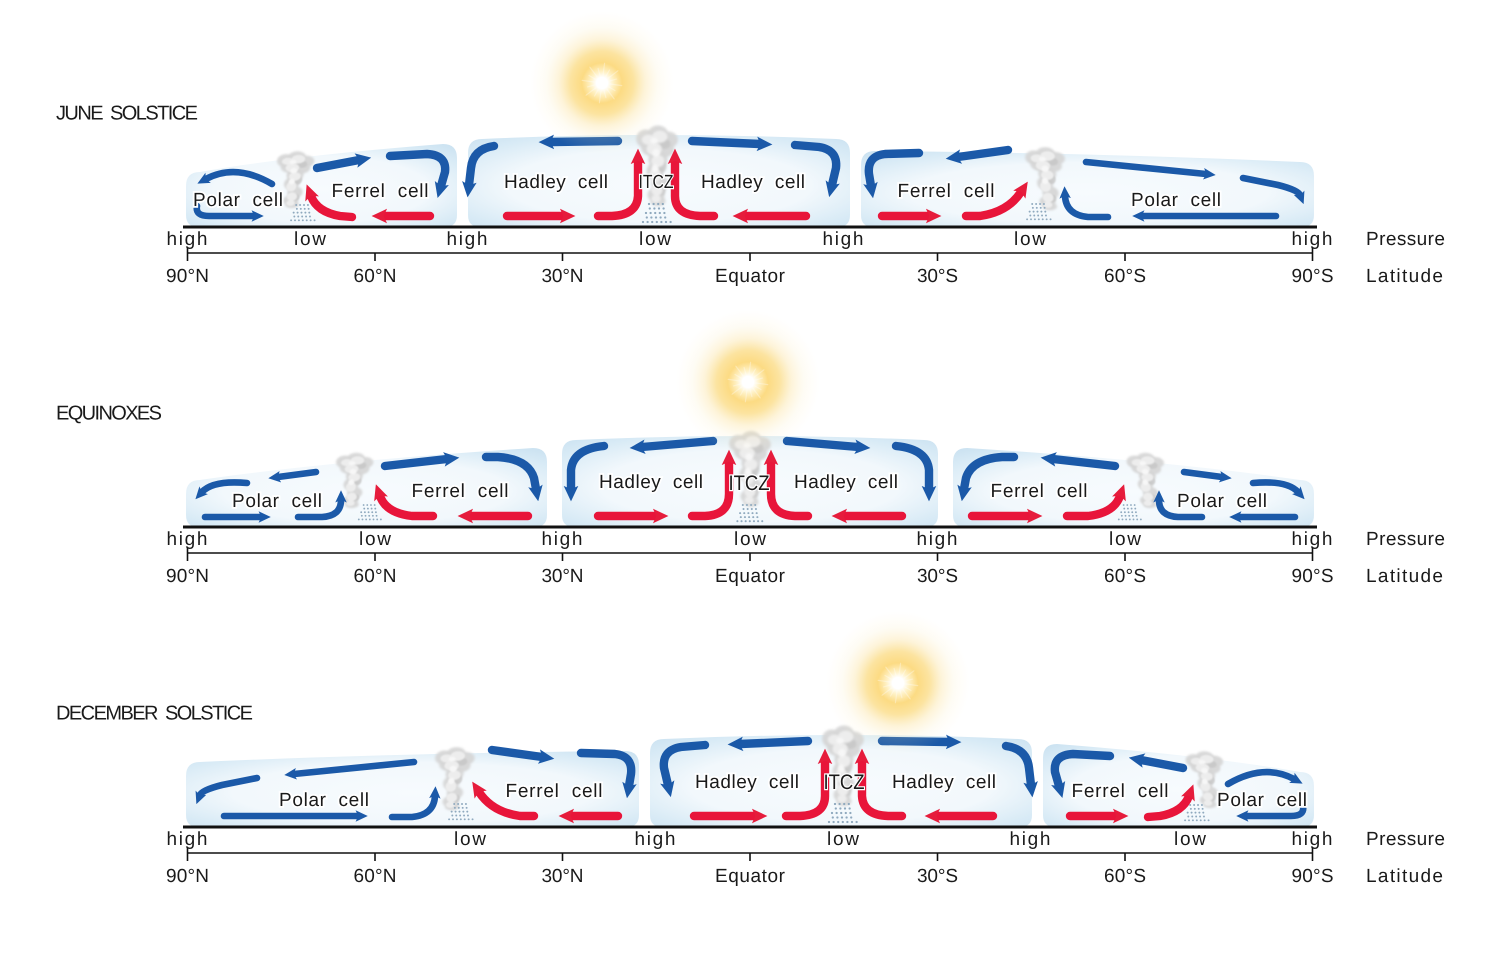  I want to click on svg-text: EQUINOXES, so click(109, 414).